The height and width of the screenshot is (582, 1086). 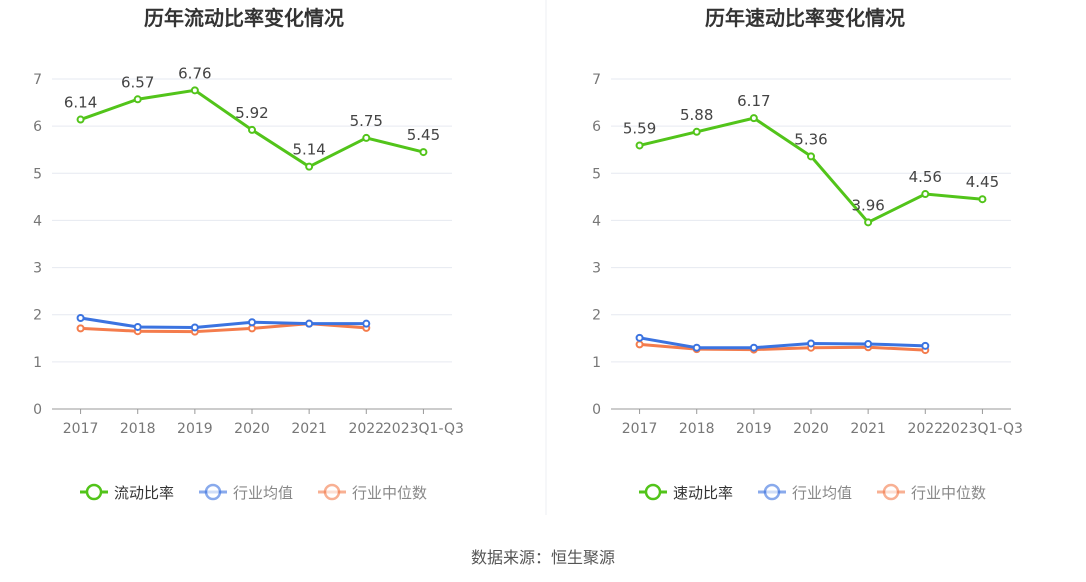 I want to click on legend-label: 流动比率, so click(x=144, y=493).